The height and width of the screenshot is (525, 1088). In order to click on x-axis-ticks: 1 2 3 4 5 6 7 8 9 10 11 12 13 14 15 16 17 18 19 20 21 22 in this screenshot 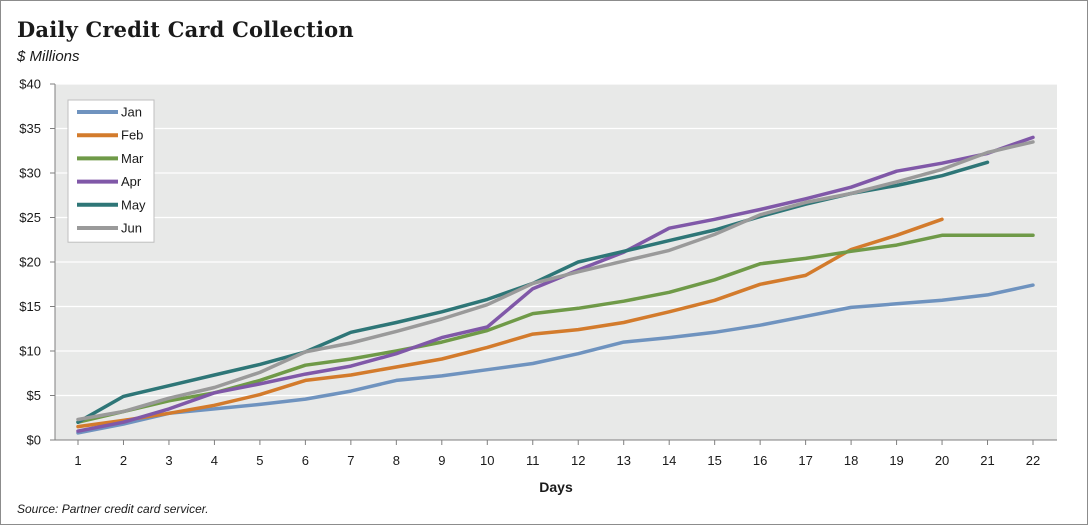, I will do `click(557, 460)`.